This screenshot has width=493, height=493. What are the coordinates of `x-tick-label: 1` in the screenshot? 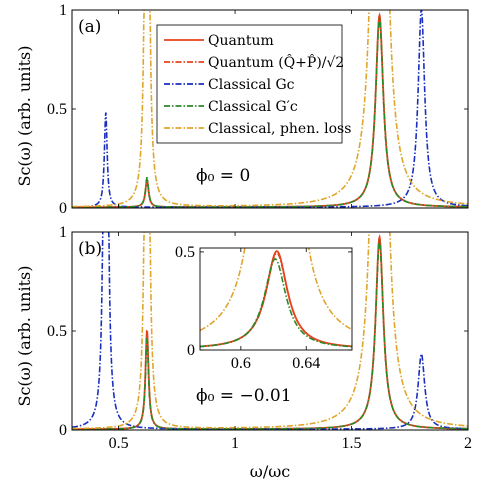 It's located at (235, 443).